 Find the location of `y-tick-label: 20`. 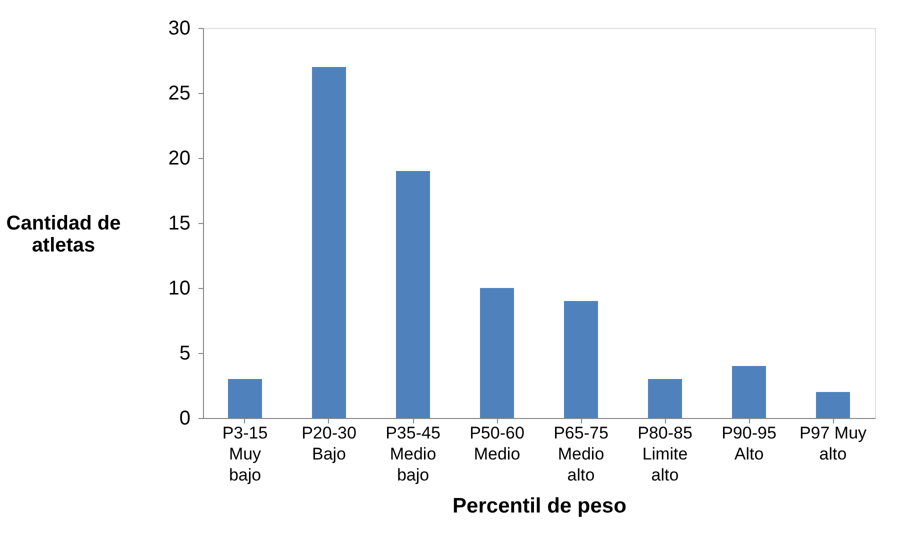

y-tick-label: 20 is located at coordinates (179, 159).